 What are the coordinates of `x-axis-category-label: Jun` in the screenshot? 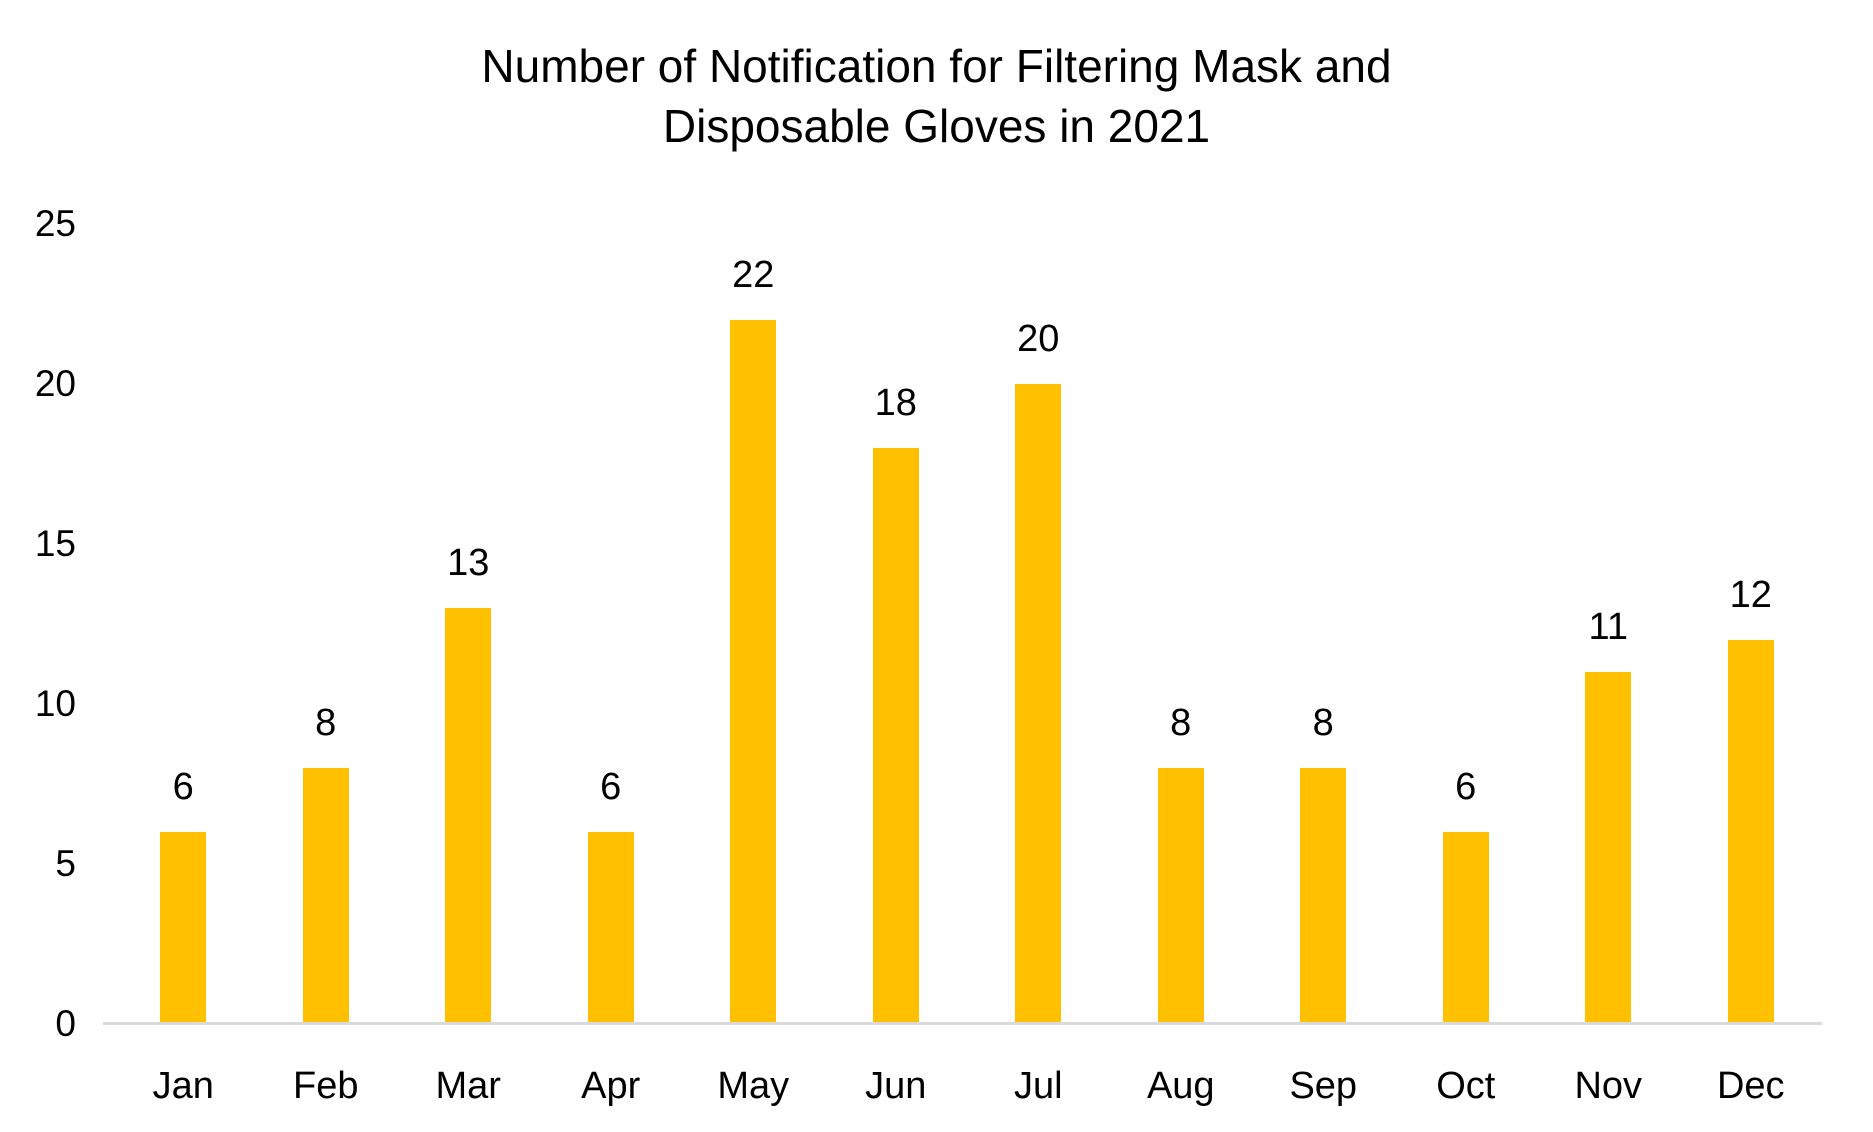 It's located at (896, 1086).